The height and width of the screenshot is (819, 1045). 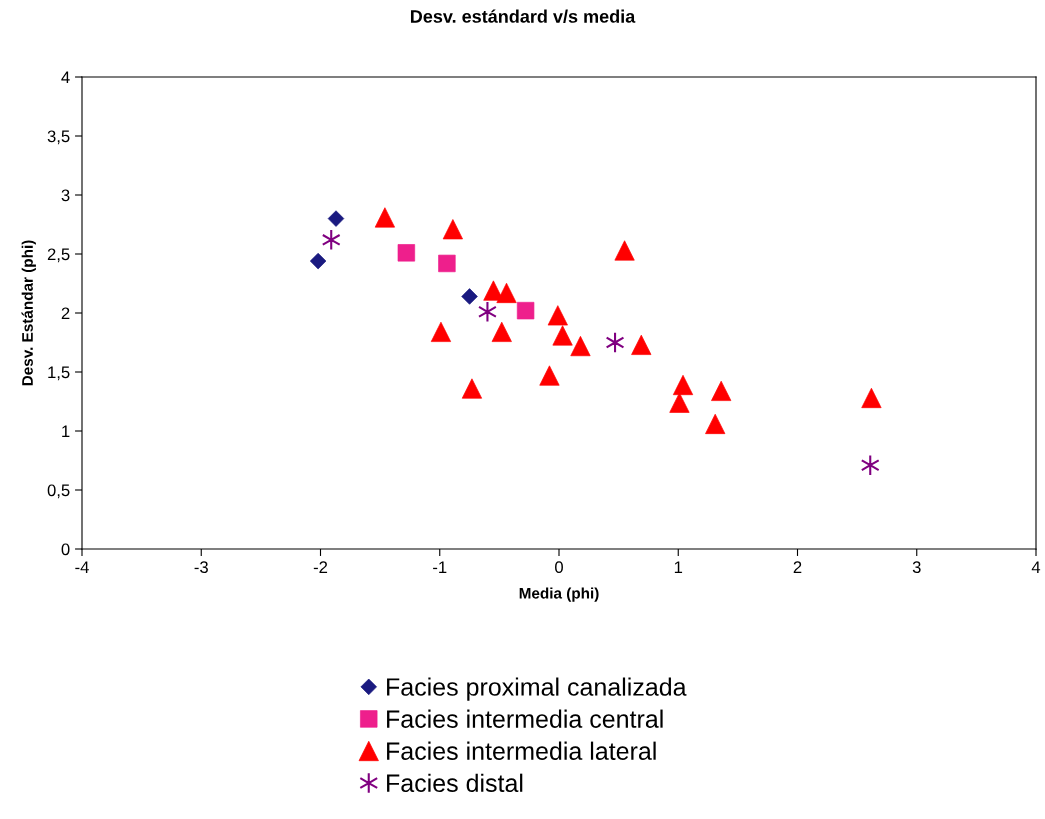 What do you see at coordinates (1036, 567) in the screenshot?
I see `x-tick-label: 4` at bounding box center [1036, 567].